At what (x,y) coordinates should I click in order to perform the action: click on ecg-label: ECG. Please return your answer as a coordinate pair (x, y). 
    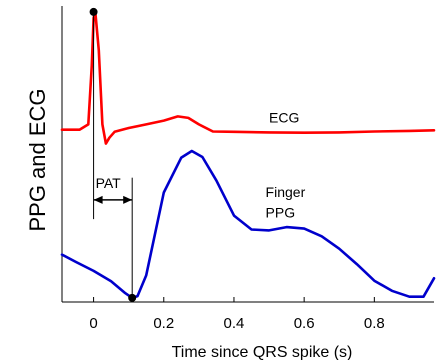
    Looking at the image, I should click on (284, 117).